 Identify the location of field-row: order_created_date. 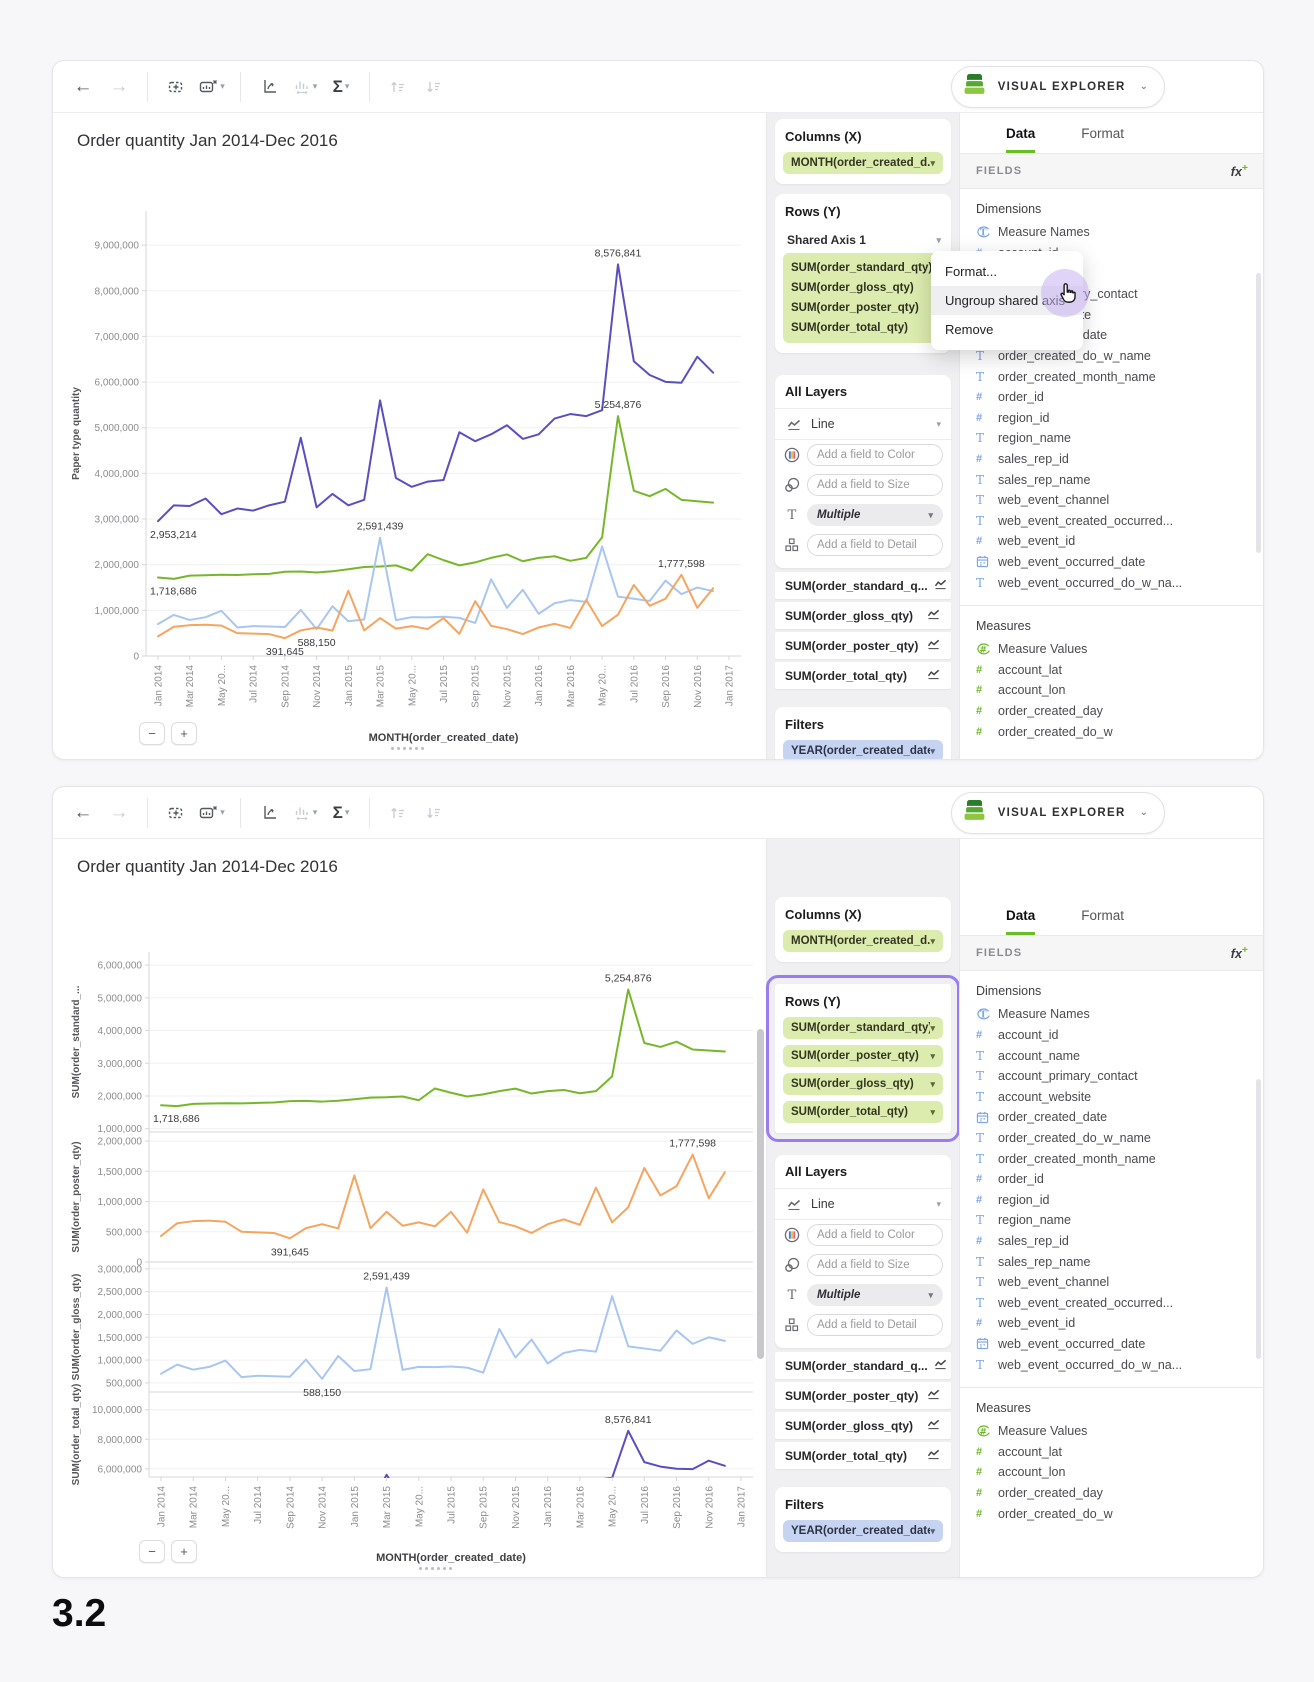
(1111, 1117).